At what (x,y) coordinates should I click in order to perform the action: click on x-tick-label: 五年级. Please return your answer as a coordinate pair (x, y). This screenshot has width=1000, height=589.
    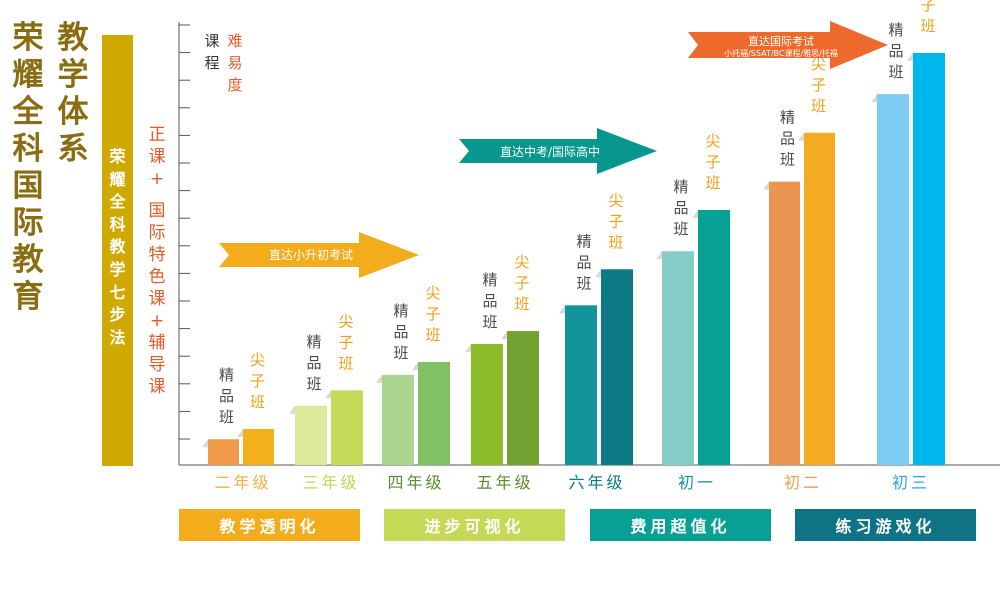
    Looking at the image, I should click on (504, 482).